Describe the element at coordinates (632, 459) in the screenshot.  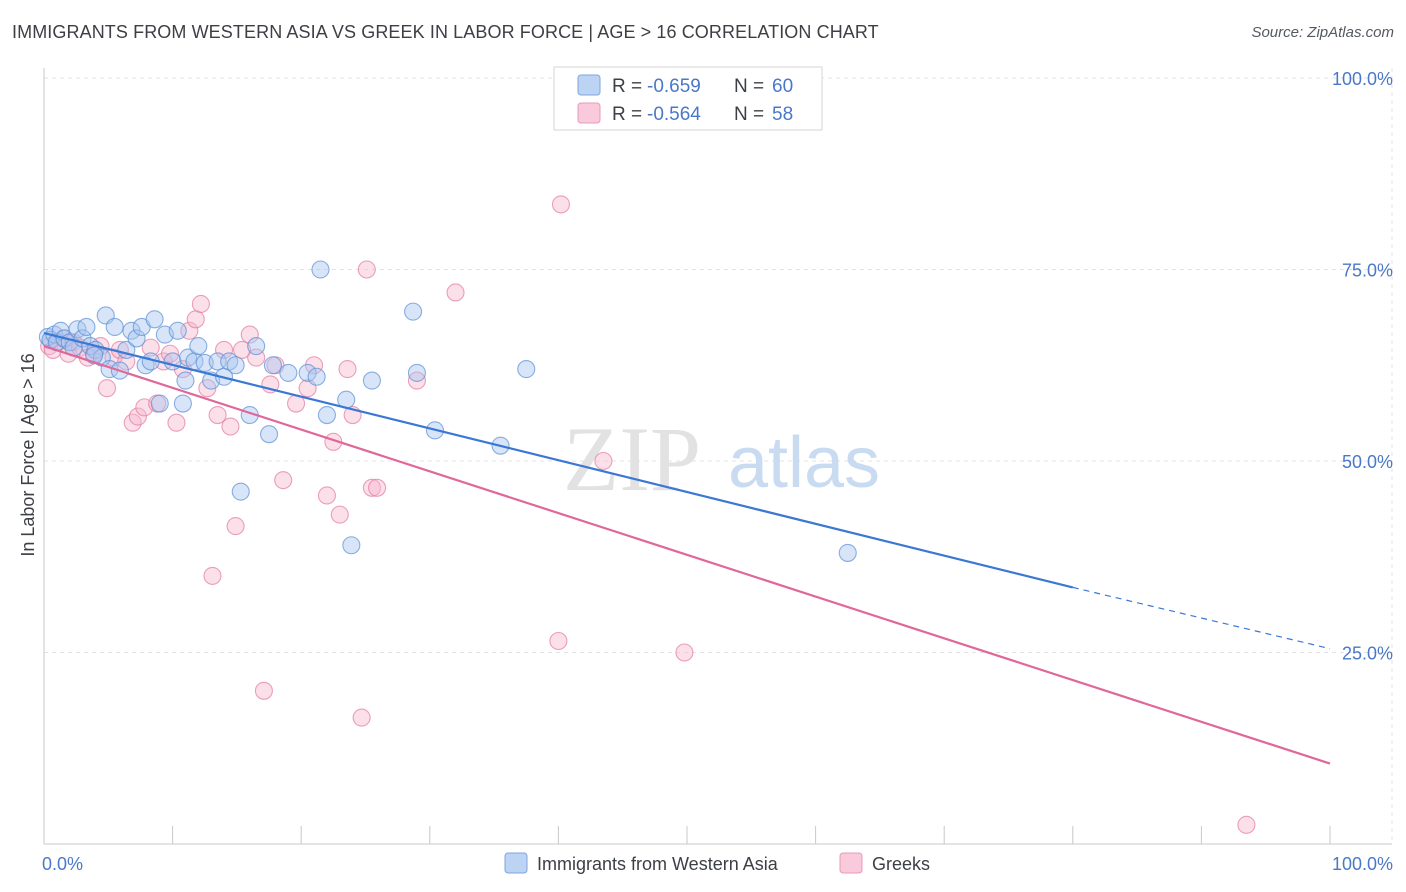
I see `watermark-zip: ZIP` at that location.